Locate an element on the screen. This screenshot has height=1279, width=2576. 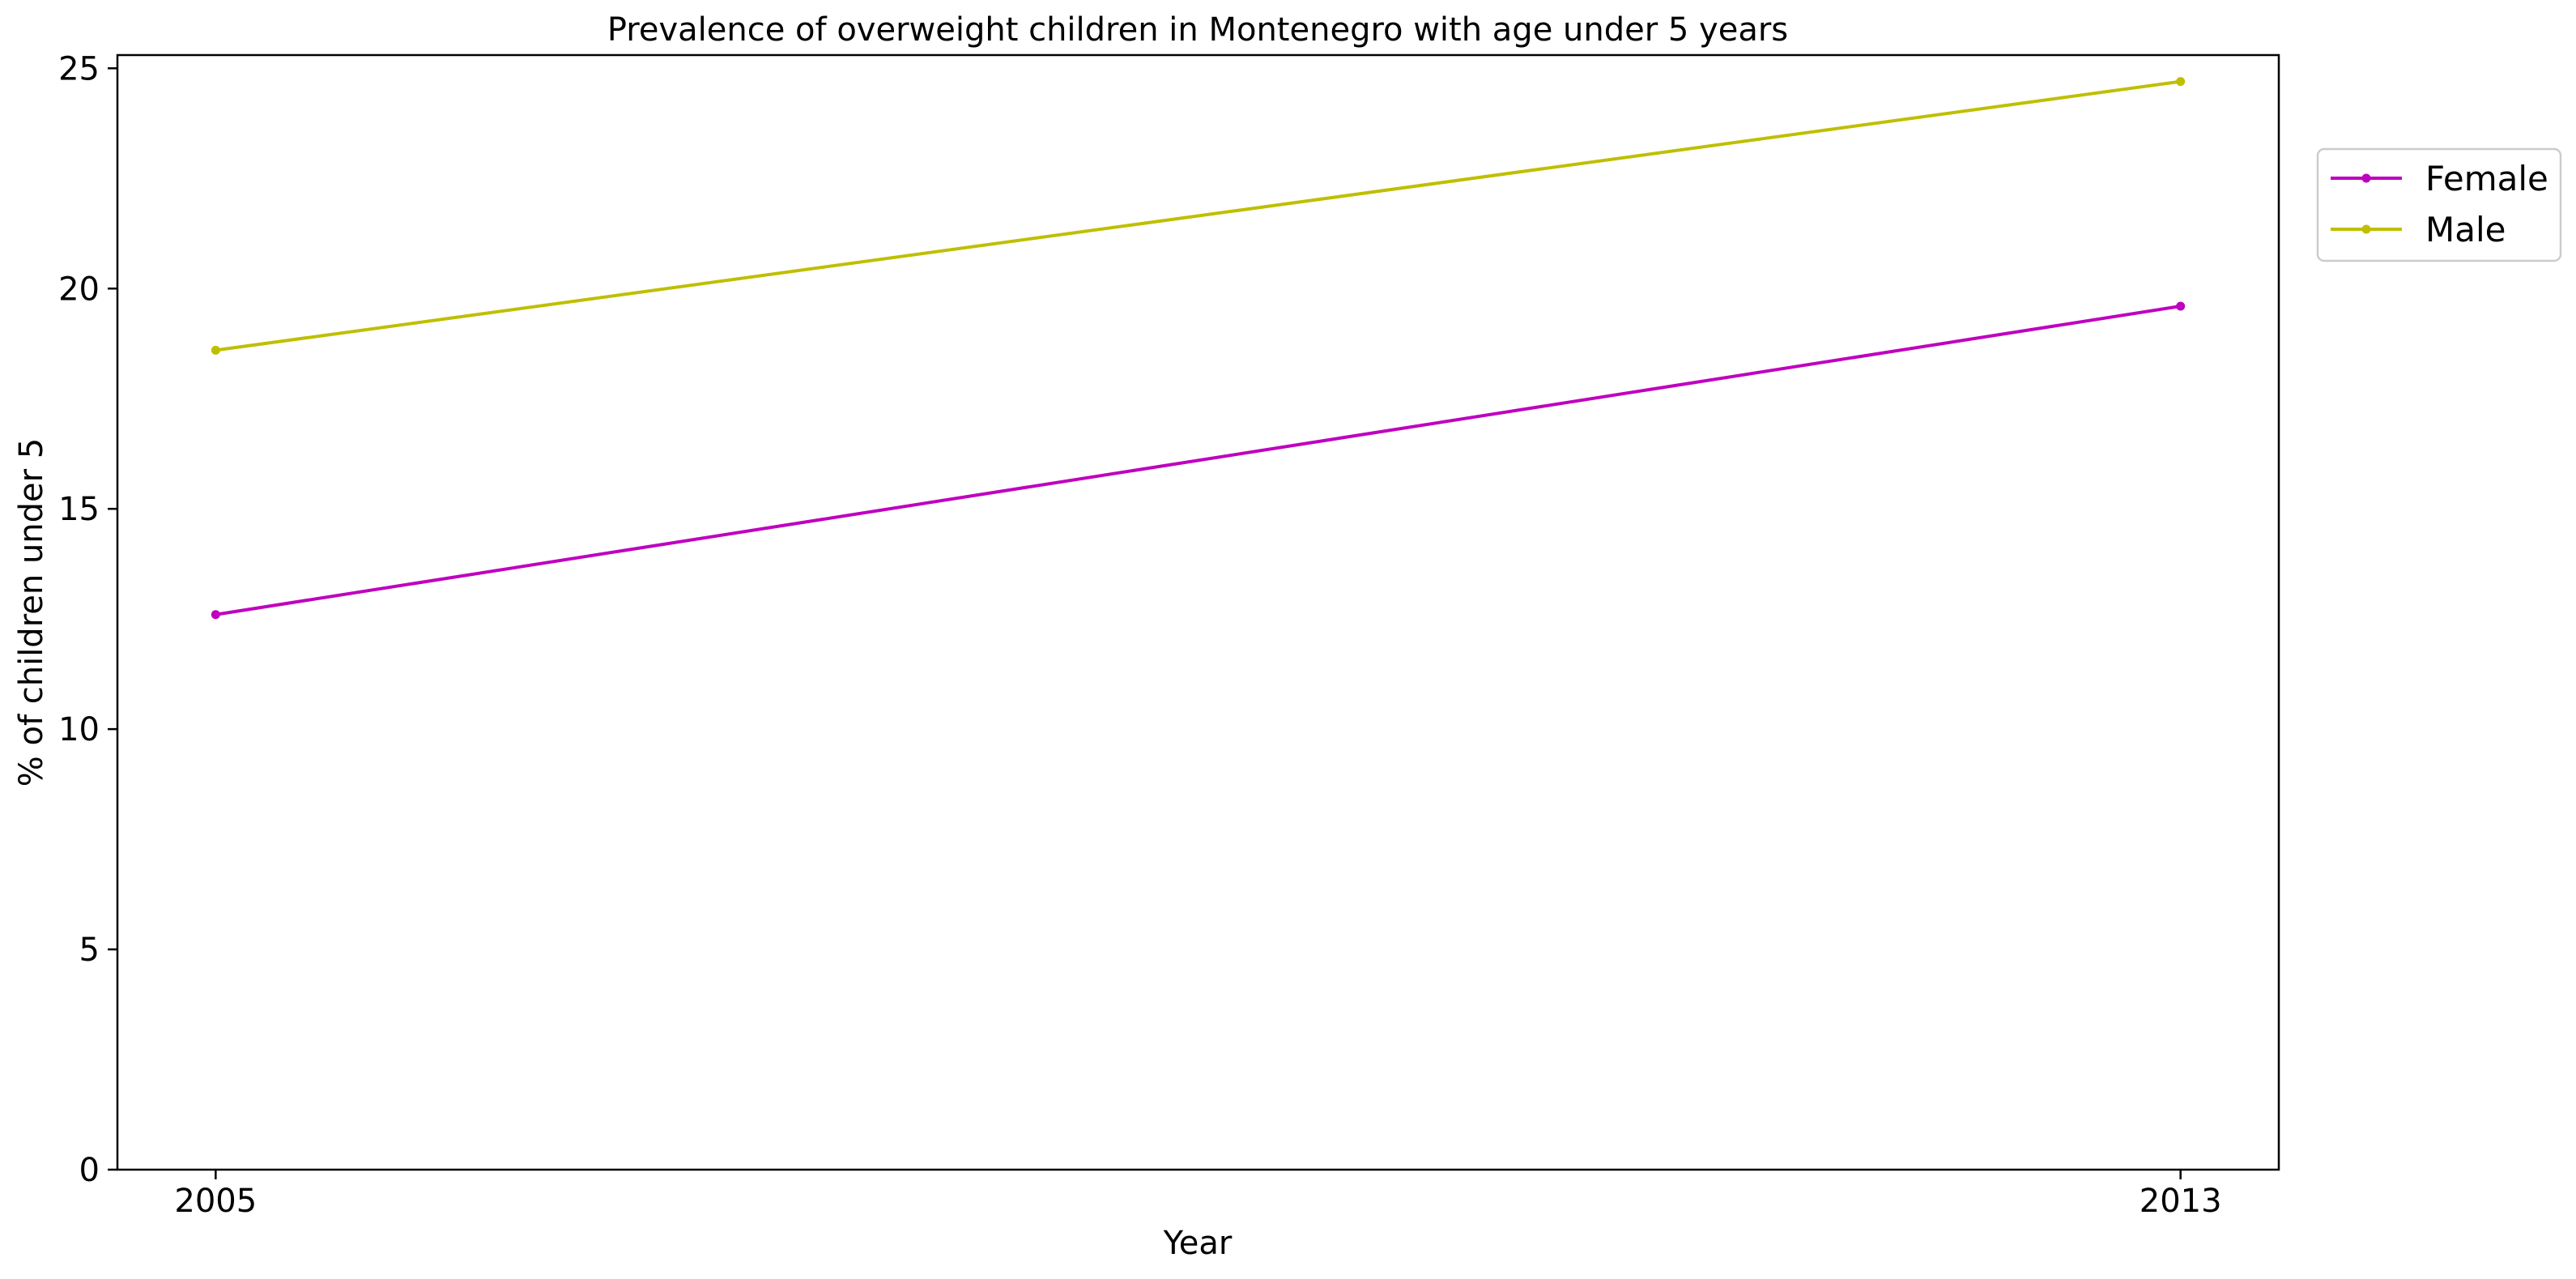
legend-label-female: Female is located at coordinates (2486, 178).